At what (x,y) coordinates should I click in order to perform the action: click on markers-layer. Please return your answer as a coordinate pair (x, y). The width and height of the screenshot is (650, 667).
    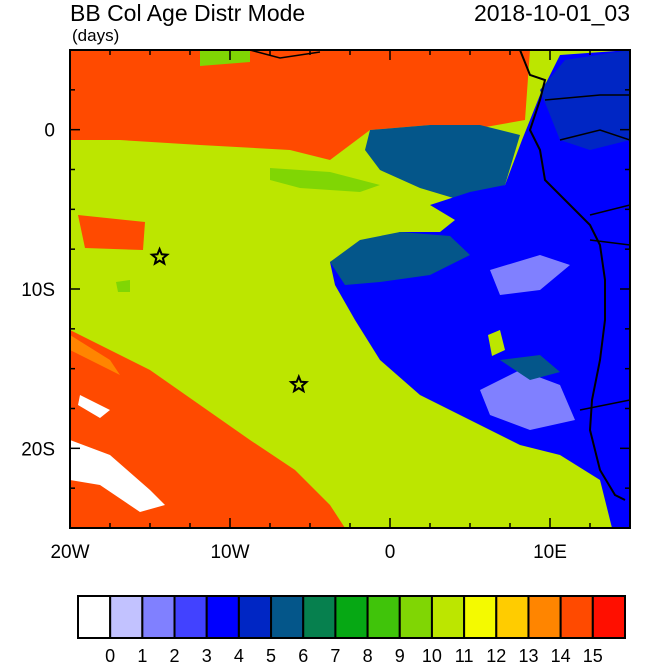
    Looking at the image, I should click on (229, 320).